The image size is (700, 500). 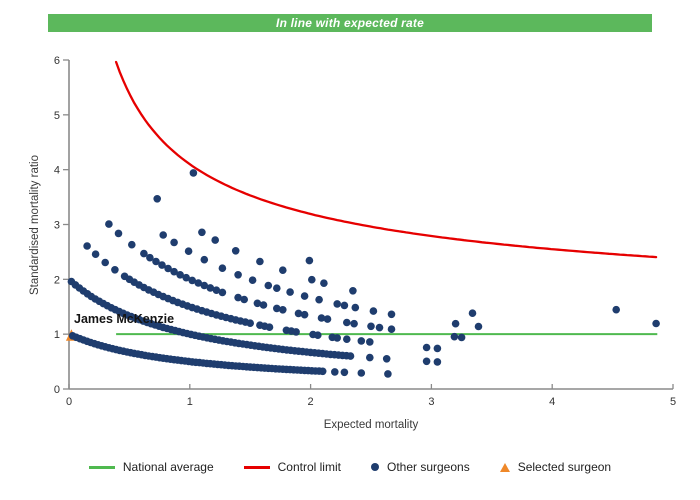 What do you see at coordinates (431, 402) in the screenshot?
I see `x-tick-label: 3` at bounding box center [431, 402].